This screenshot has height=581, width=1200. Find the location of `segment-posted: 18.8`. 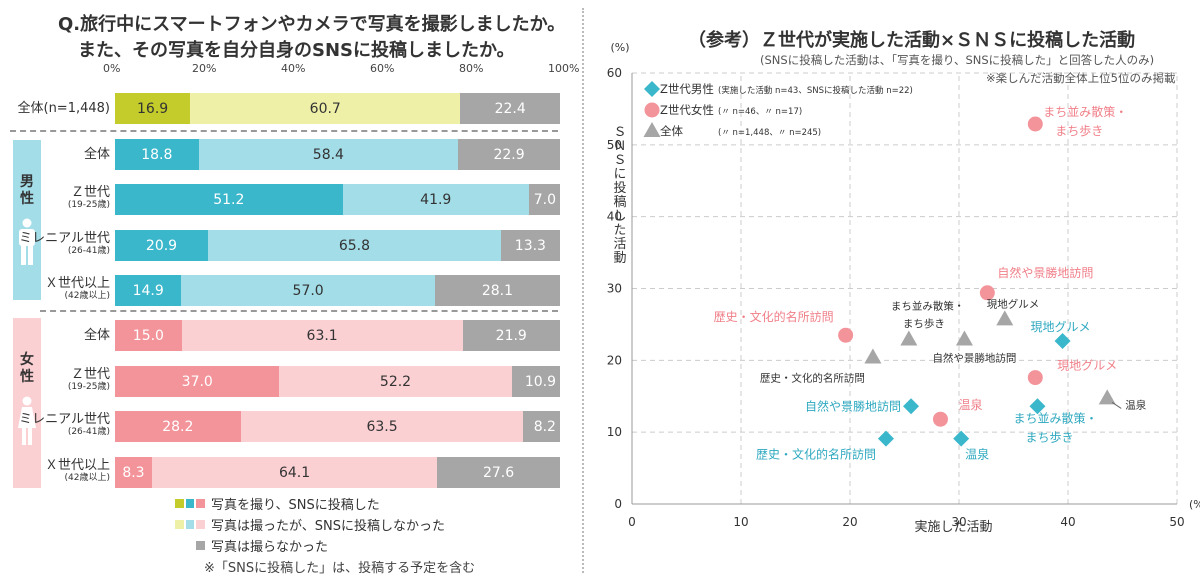

segment-posted: 18.8 is located at coordinates (157, 154).